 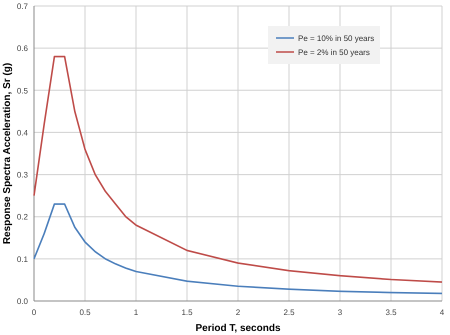 I want to click on y-tick-label: 0.7, so click(x=22, y=6).